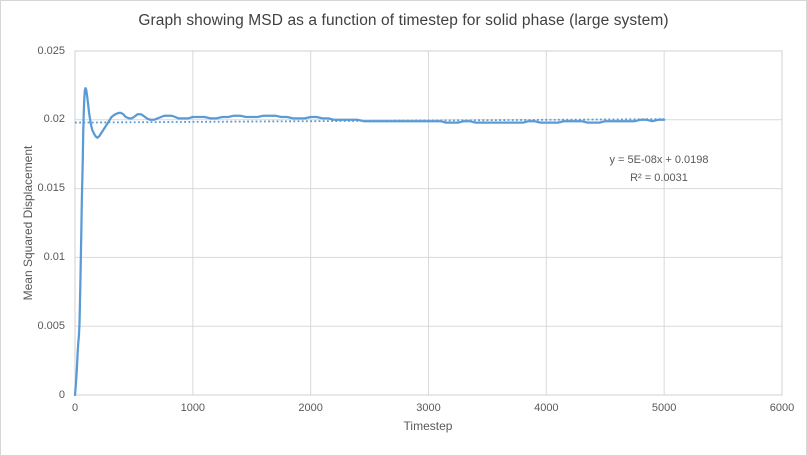 The width and height of the screenshot is (807, 456). What do you see at coordinates (51, 188) in the screenshot?
I see `y-tick-label: 0.015` at bounding box center [51, 188].